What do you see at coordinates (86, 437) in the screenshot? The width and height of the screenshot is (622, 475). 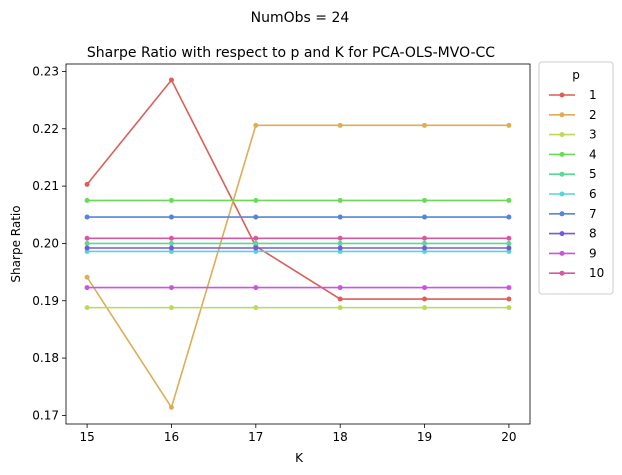 I see `x-tick-label: 15` at bounding box center [86, 437].